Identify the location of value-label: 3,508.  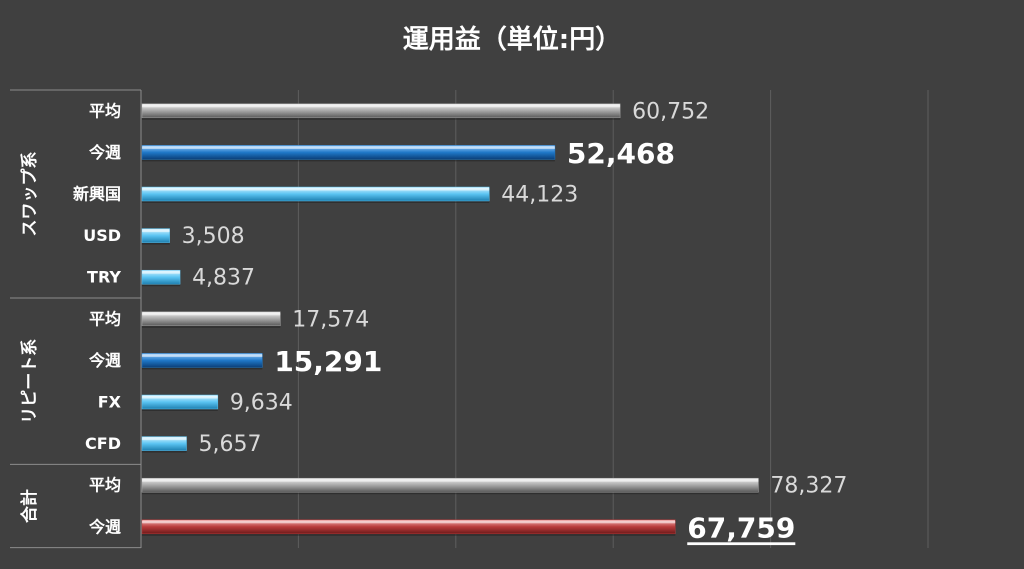
(213, 236).